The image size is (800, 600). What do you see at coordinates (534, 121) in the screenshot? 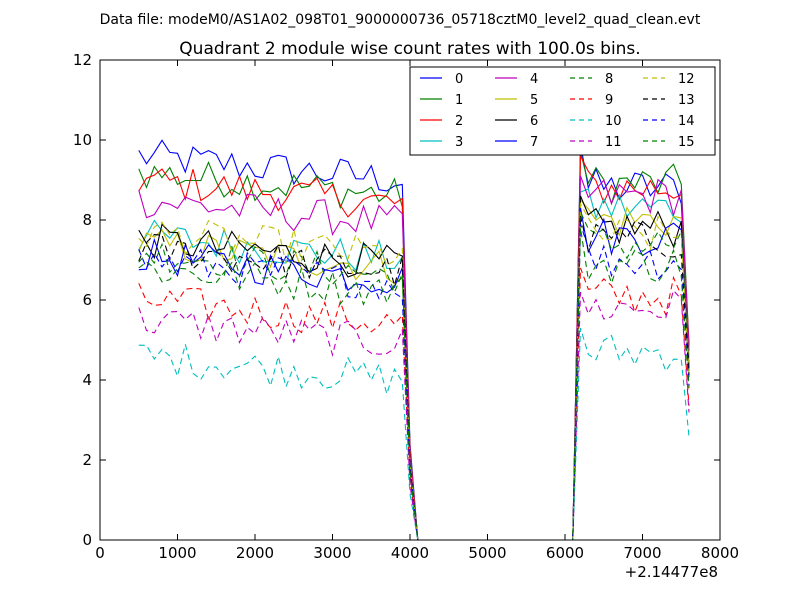
I see `legend-label-6: 6` at bounding box center [534, 121].